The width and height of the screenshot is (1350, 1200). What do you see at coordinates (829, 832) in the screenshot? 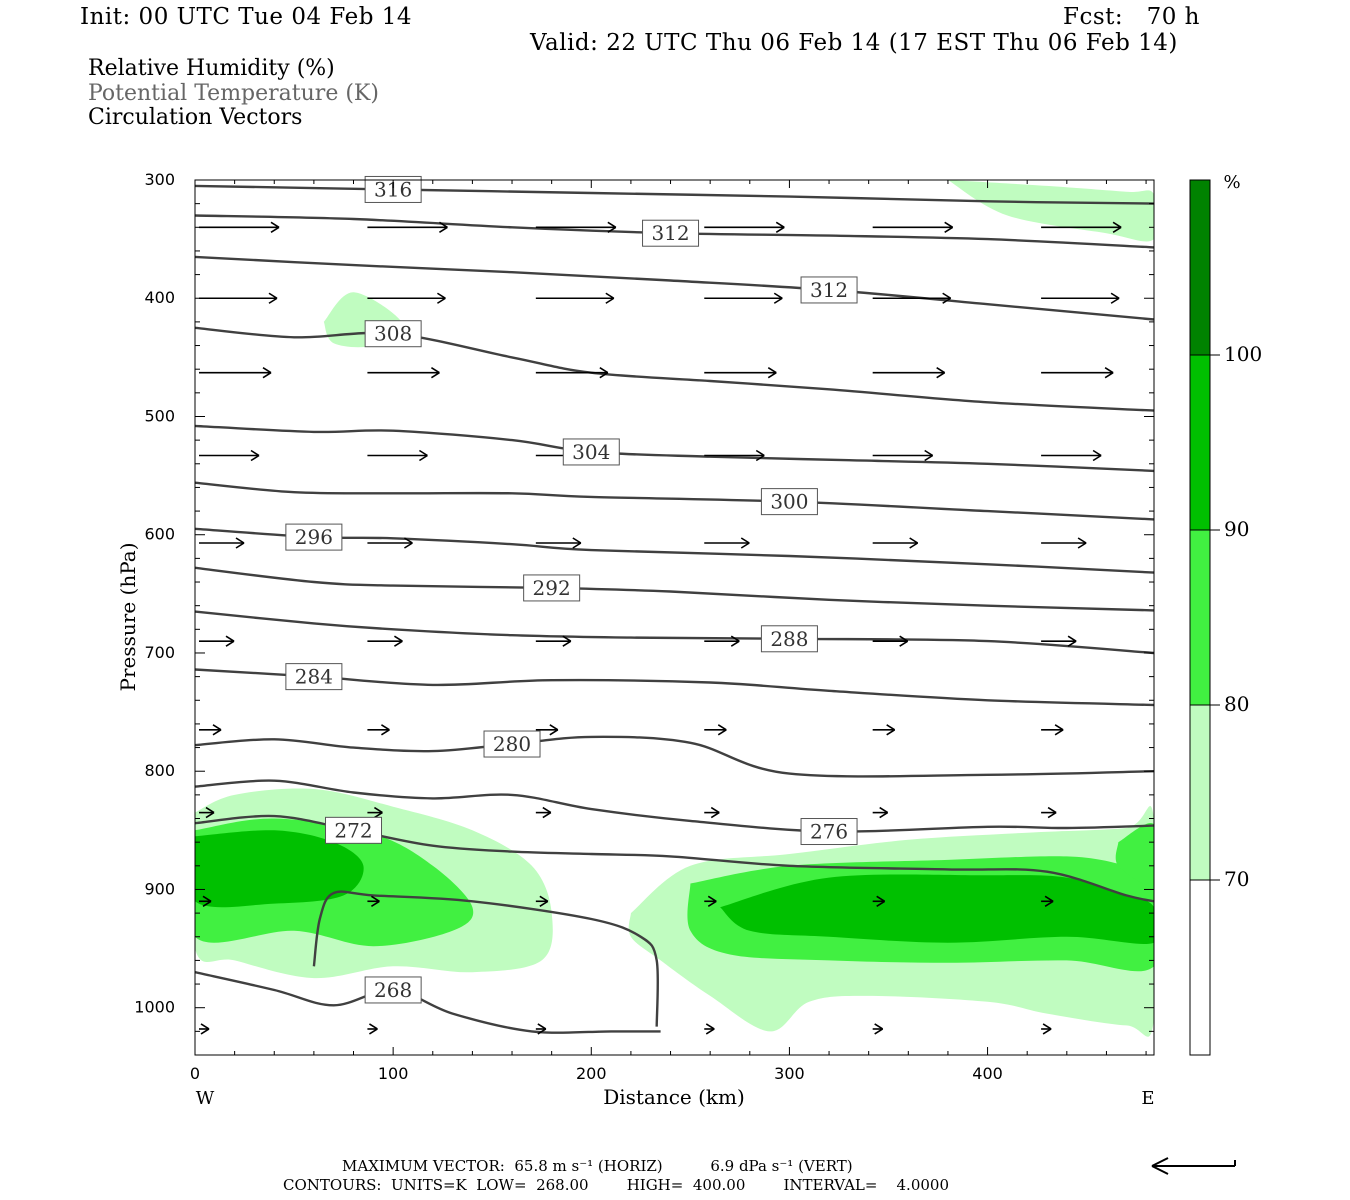
I see `theta-label-276: 276` at bounding box center [829, 832].